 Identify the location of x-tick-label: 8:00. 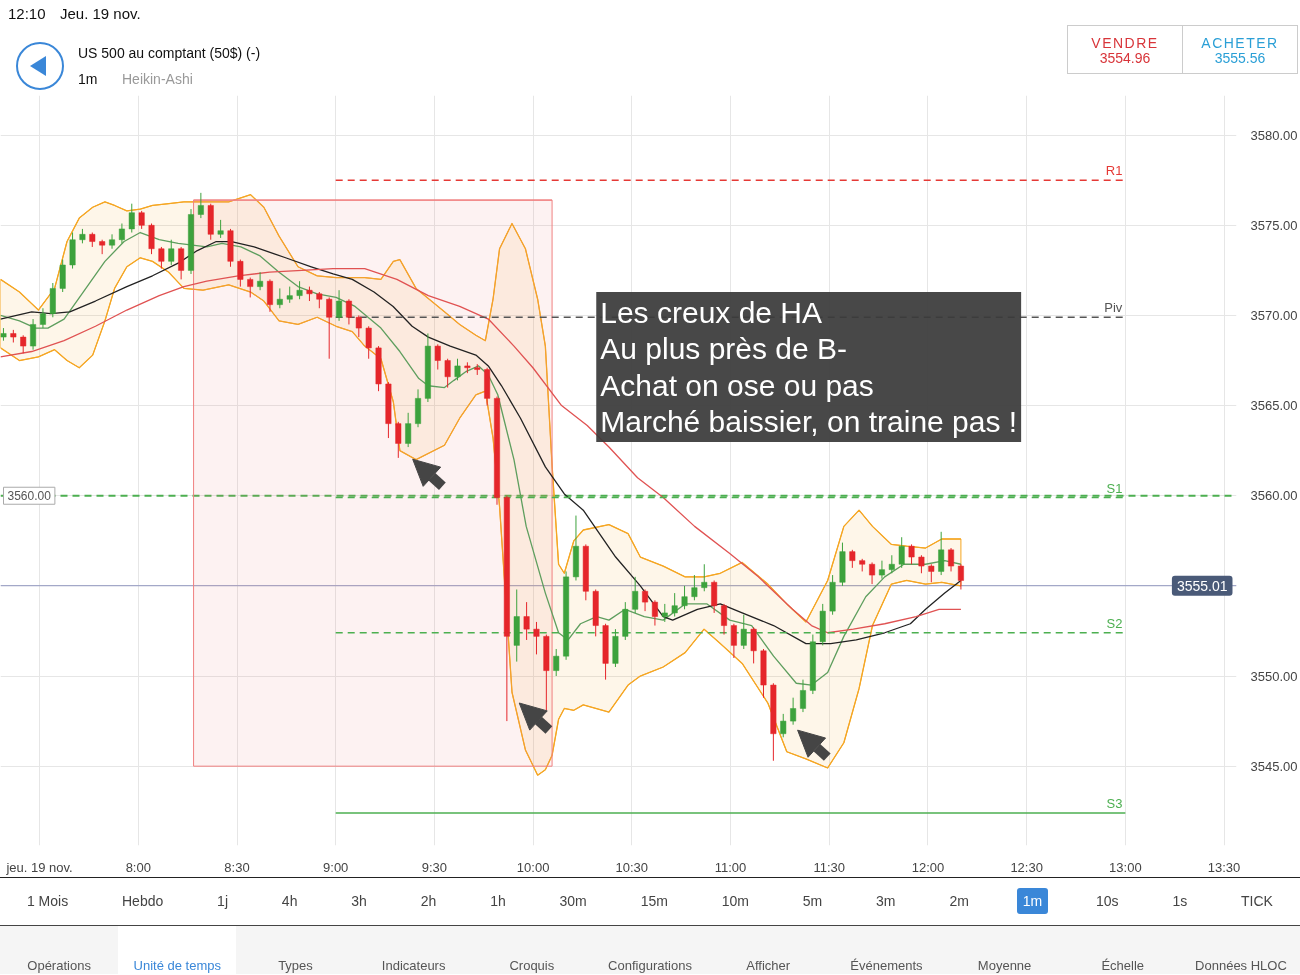
(138, 867).